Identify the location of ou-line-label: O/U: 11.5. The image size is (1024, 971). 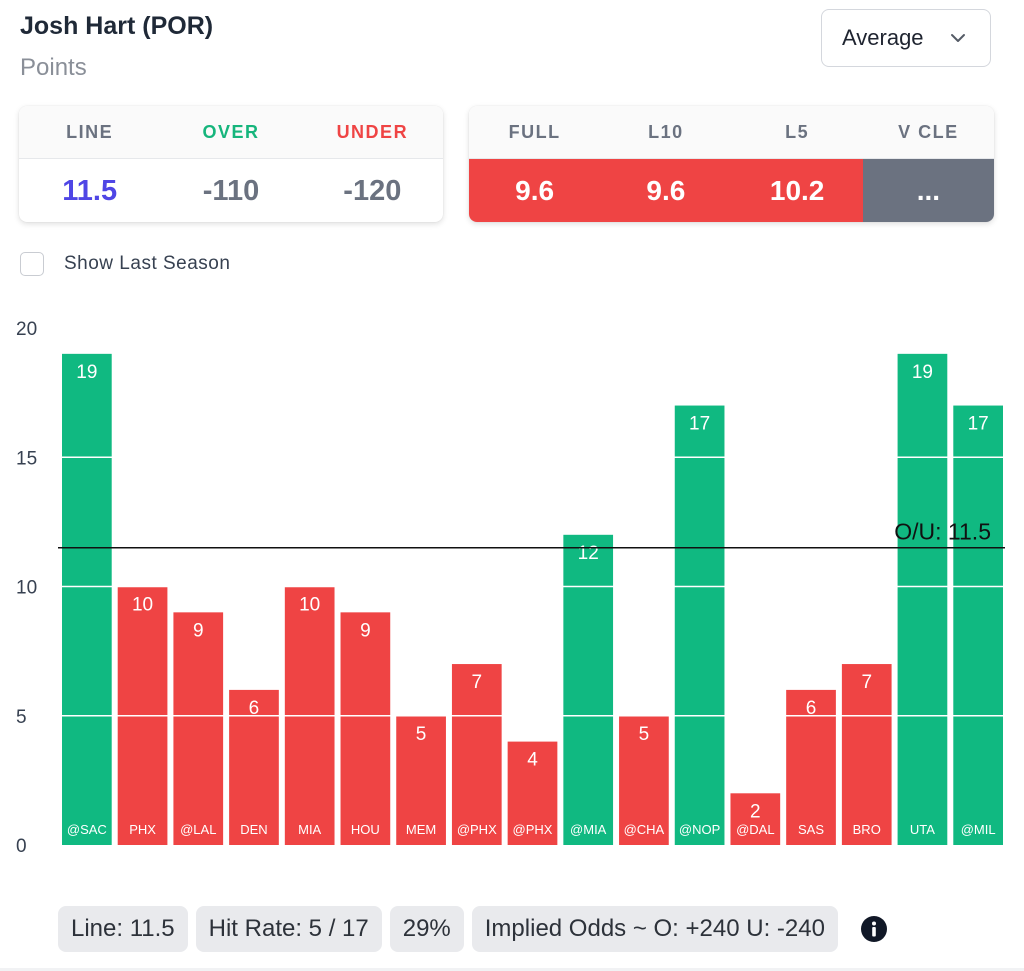
(942, 532).